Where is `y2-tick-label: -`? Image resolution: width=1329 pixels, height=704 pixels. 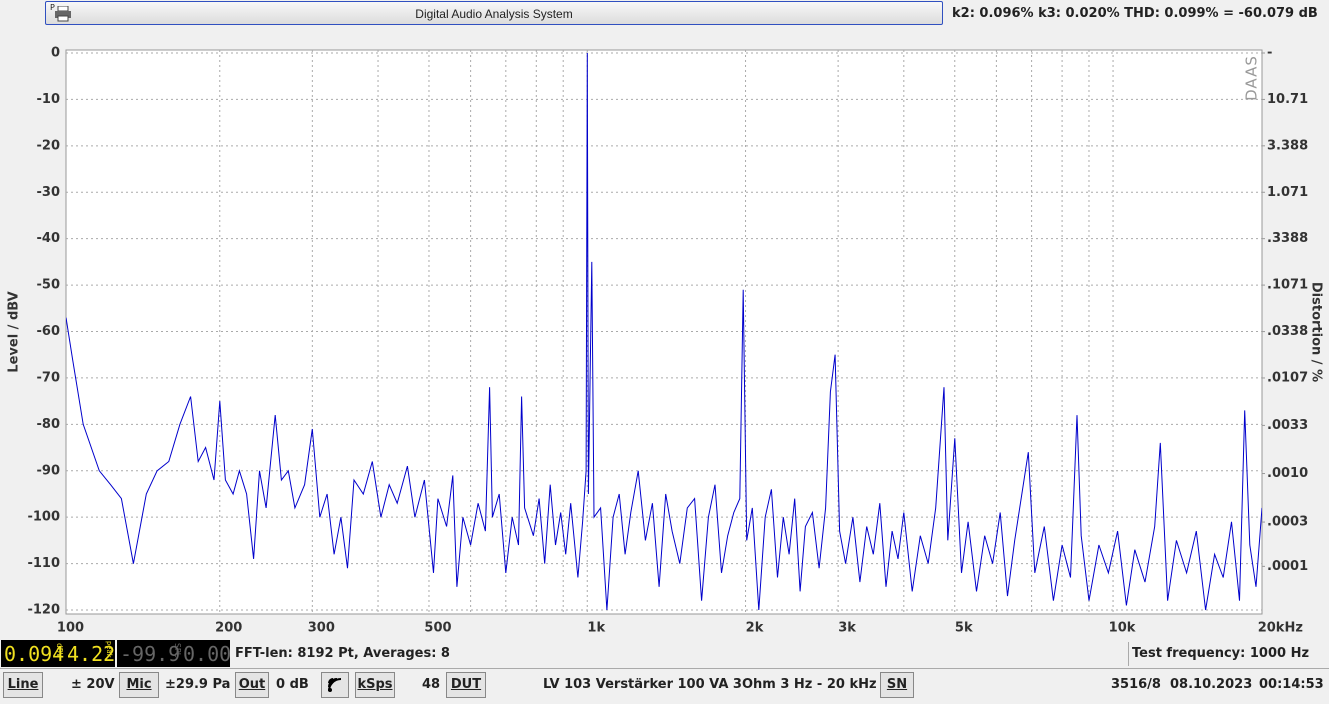
y2-tick-label: - is located at coordinates (1269, 53).